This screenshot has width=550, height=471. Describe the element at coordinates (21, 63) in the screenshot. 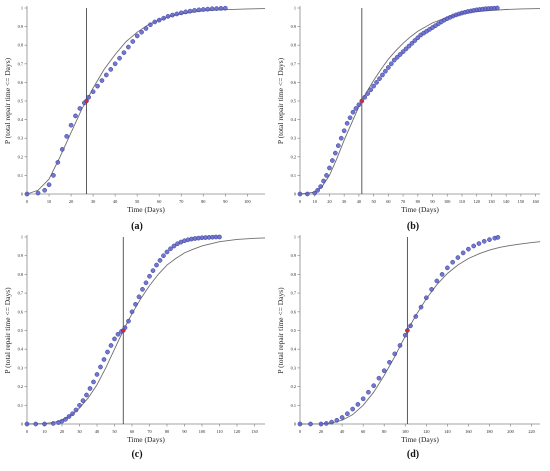

I see `panel-a-y-tick-label: 0.7` at that location.